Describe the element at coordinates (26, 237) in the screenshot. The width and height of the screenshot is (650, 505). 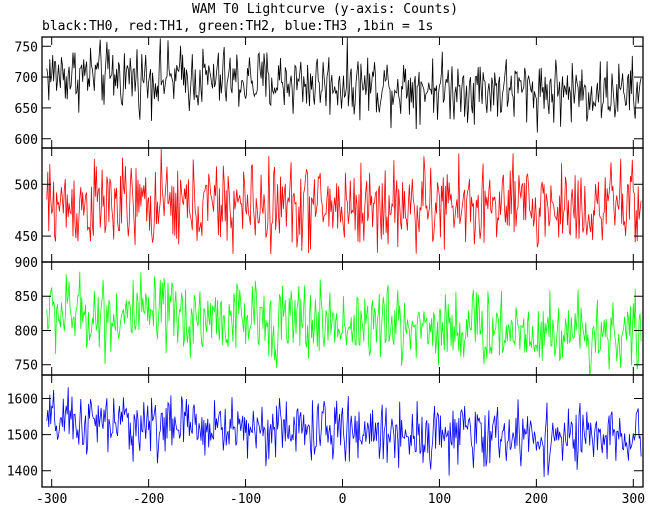
I see `y-tick-label-th1: 450` at that location.